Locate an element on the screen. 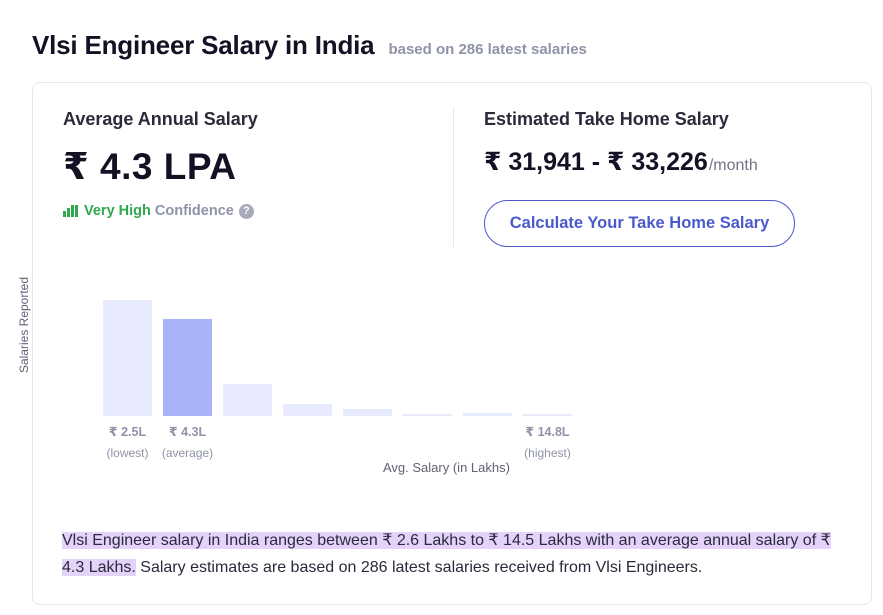  calculate-take-home-button: Calculate Your Take Home Salary is located at coordinates (639, 223).